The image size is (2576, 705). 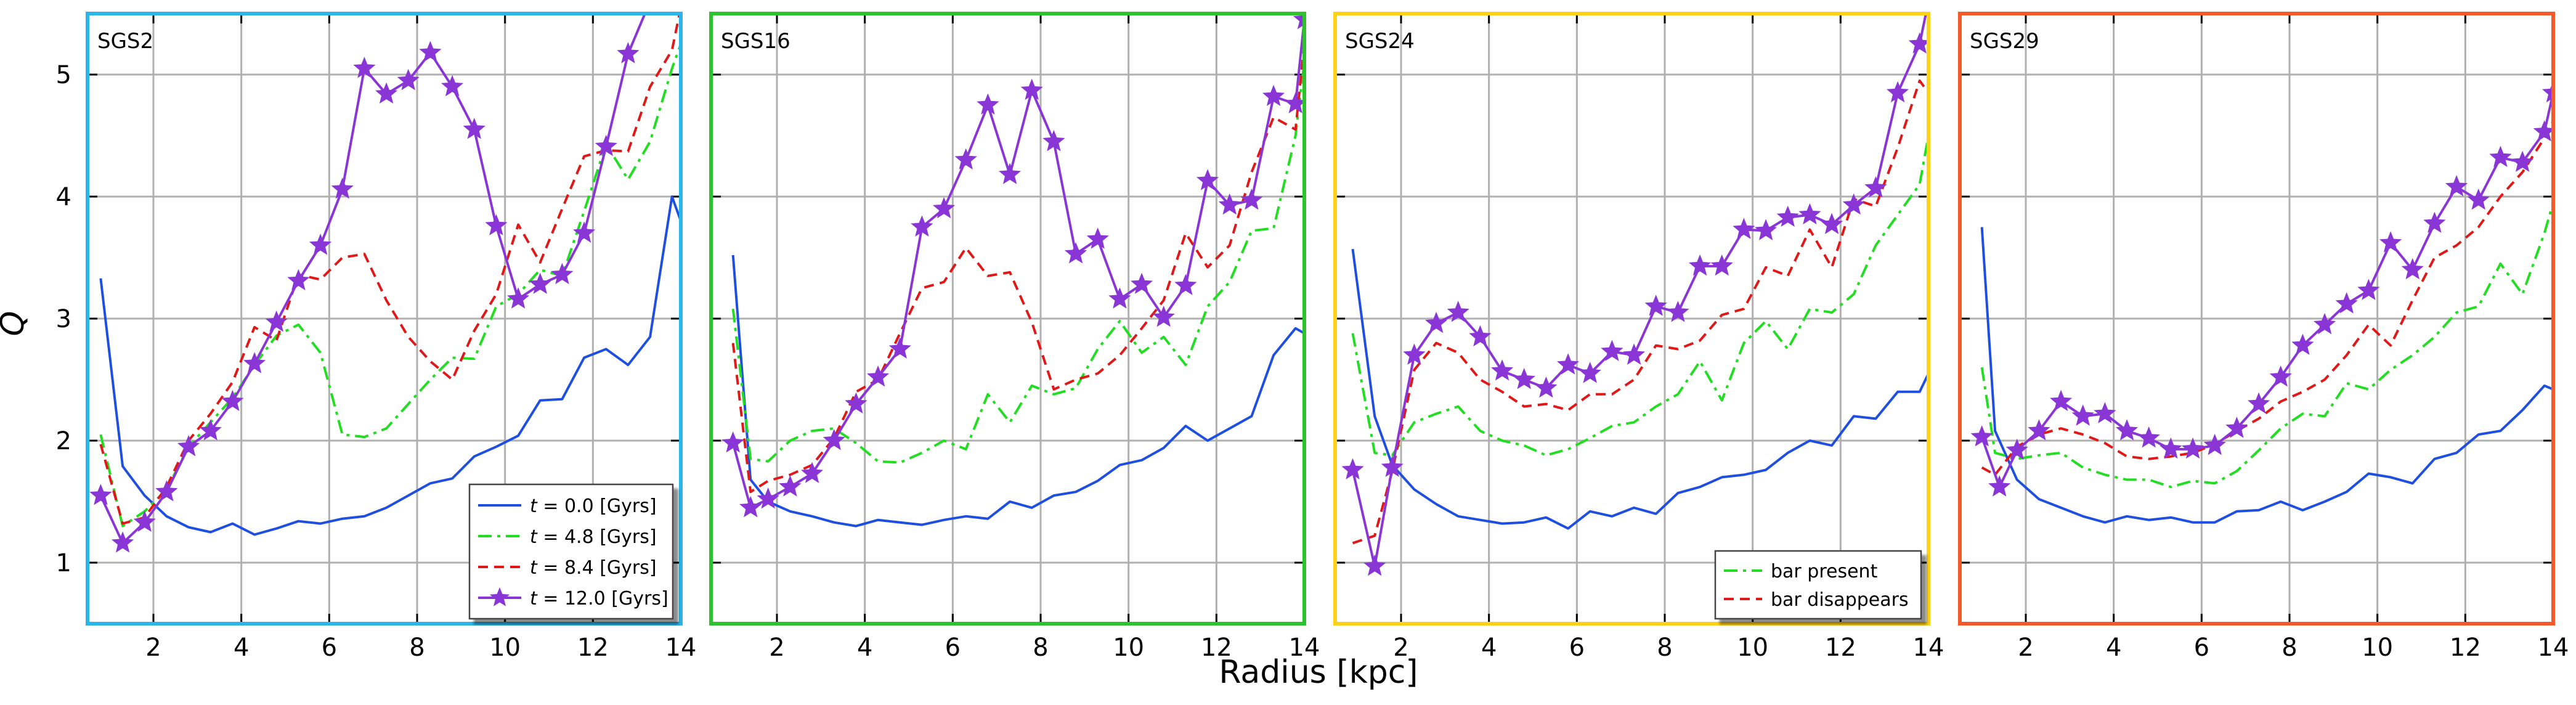 I want to click on legend-label: bar disappears, so click(x=1840, y=600).